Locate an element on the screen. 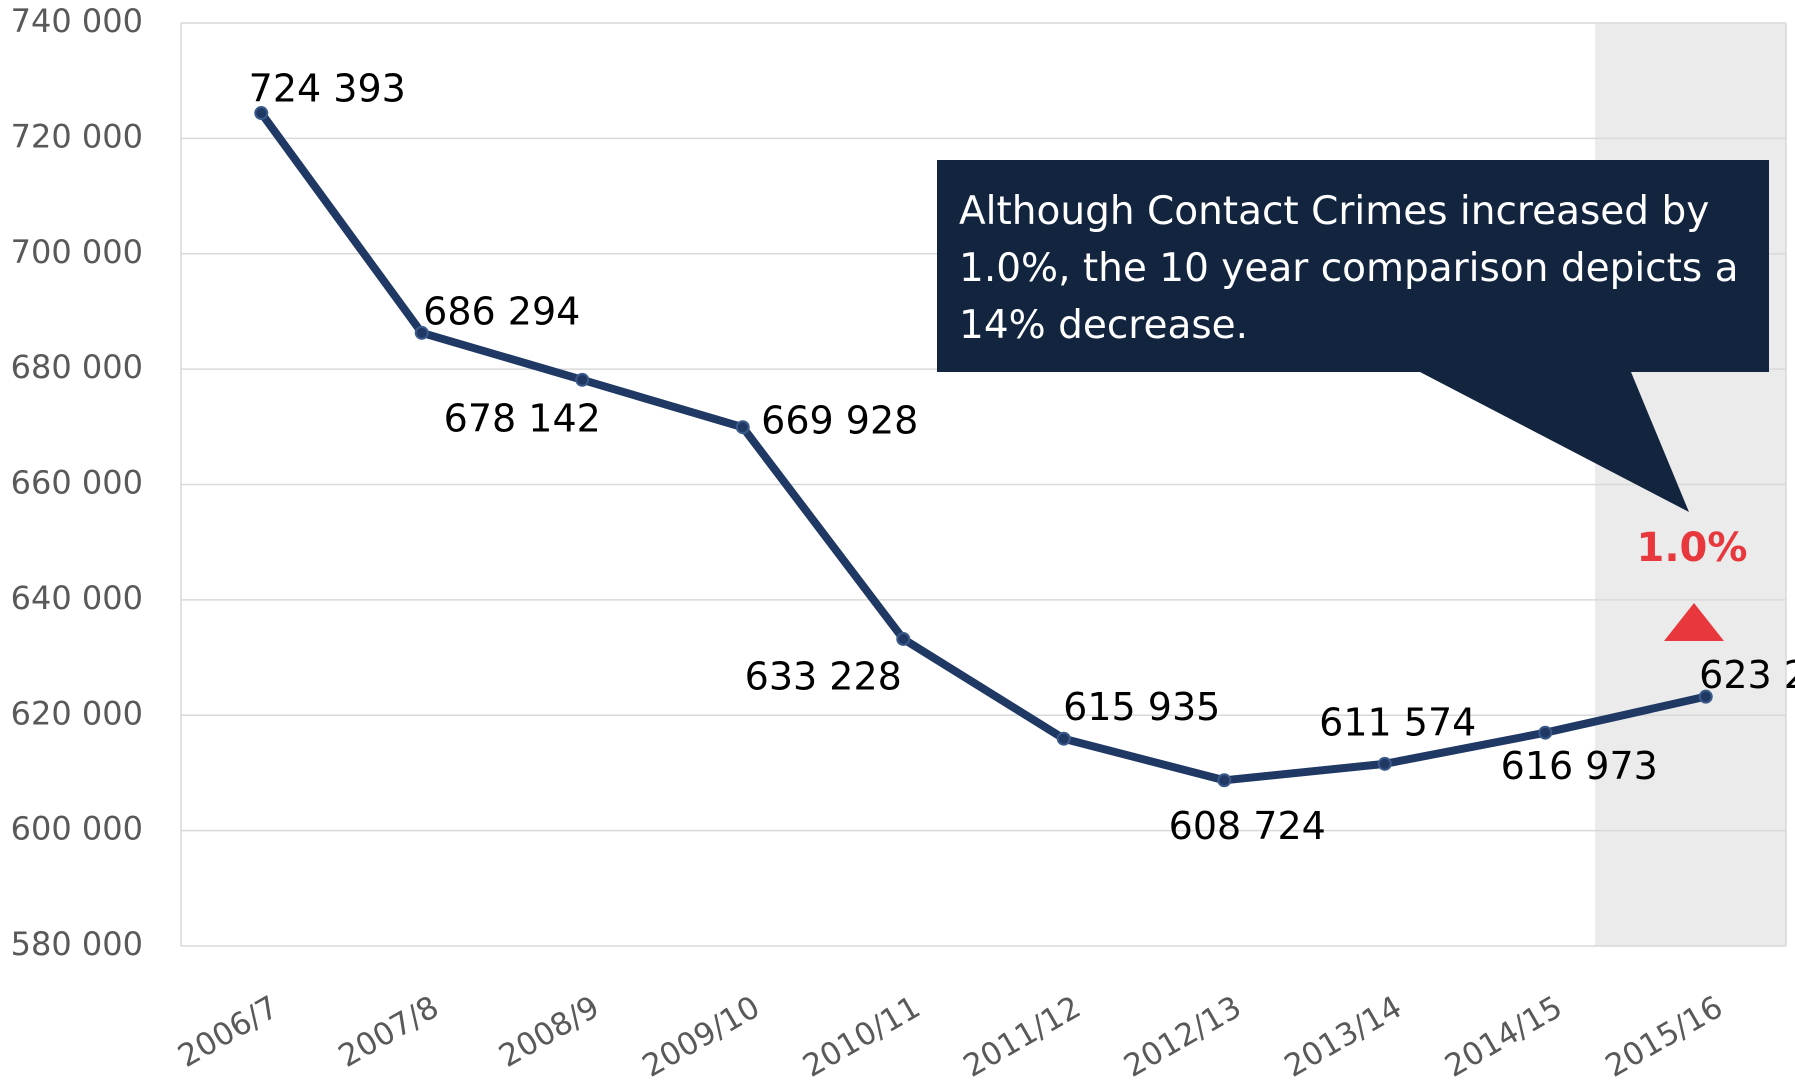 Image resolution: width=1795 pixels, height=1085 pixels. y-tick-label: 620 000 is located at coordinates (77, 713).